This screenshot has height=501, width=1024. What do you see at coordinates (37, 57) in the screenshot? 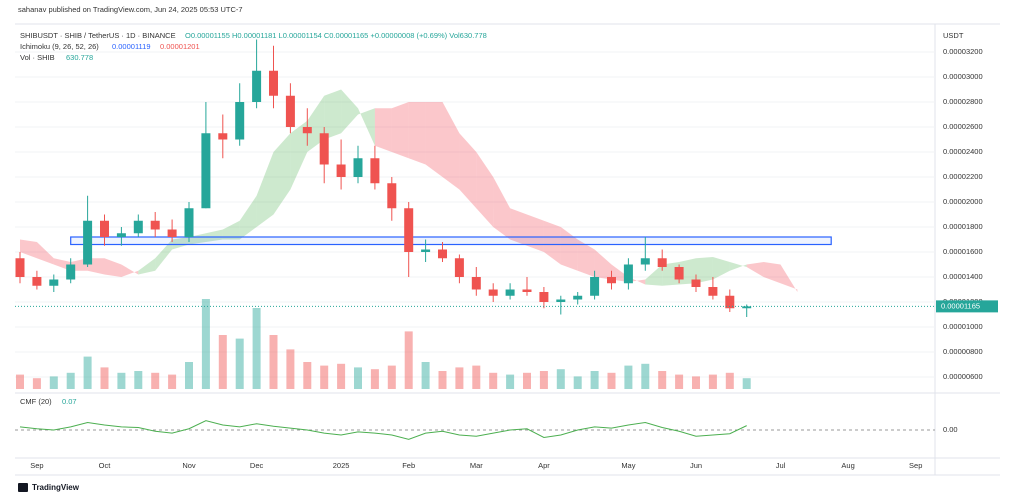
I see `volume-label: Vol · SHIB` at bounding box center [37, 57].